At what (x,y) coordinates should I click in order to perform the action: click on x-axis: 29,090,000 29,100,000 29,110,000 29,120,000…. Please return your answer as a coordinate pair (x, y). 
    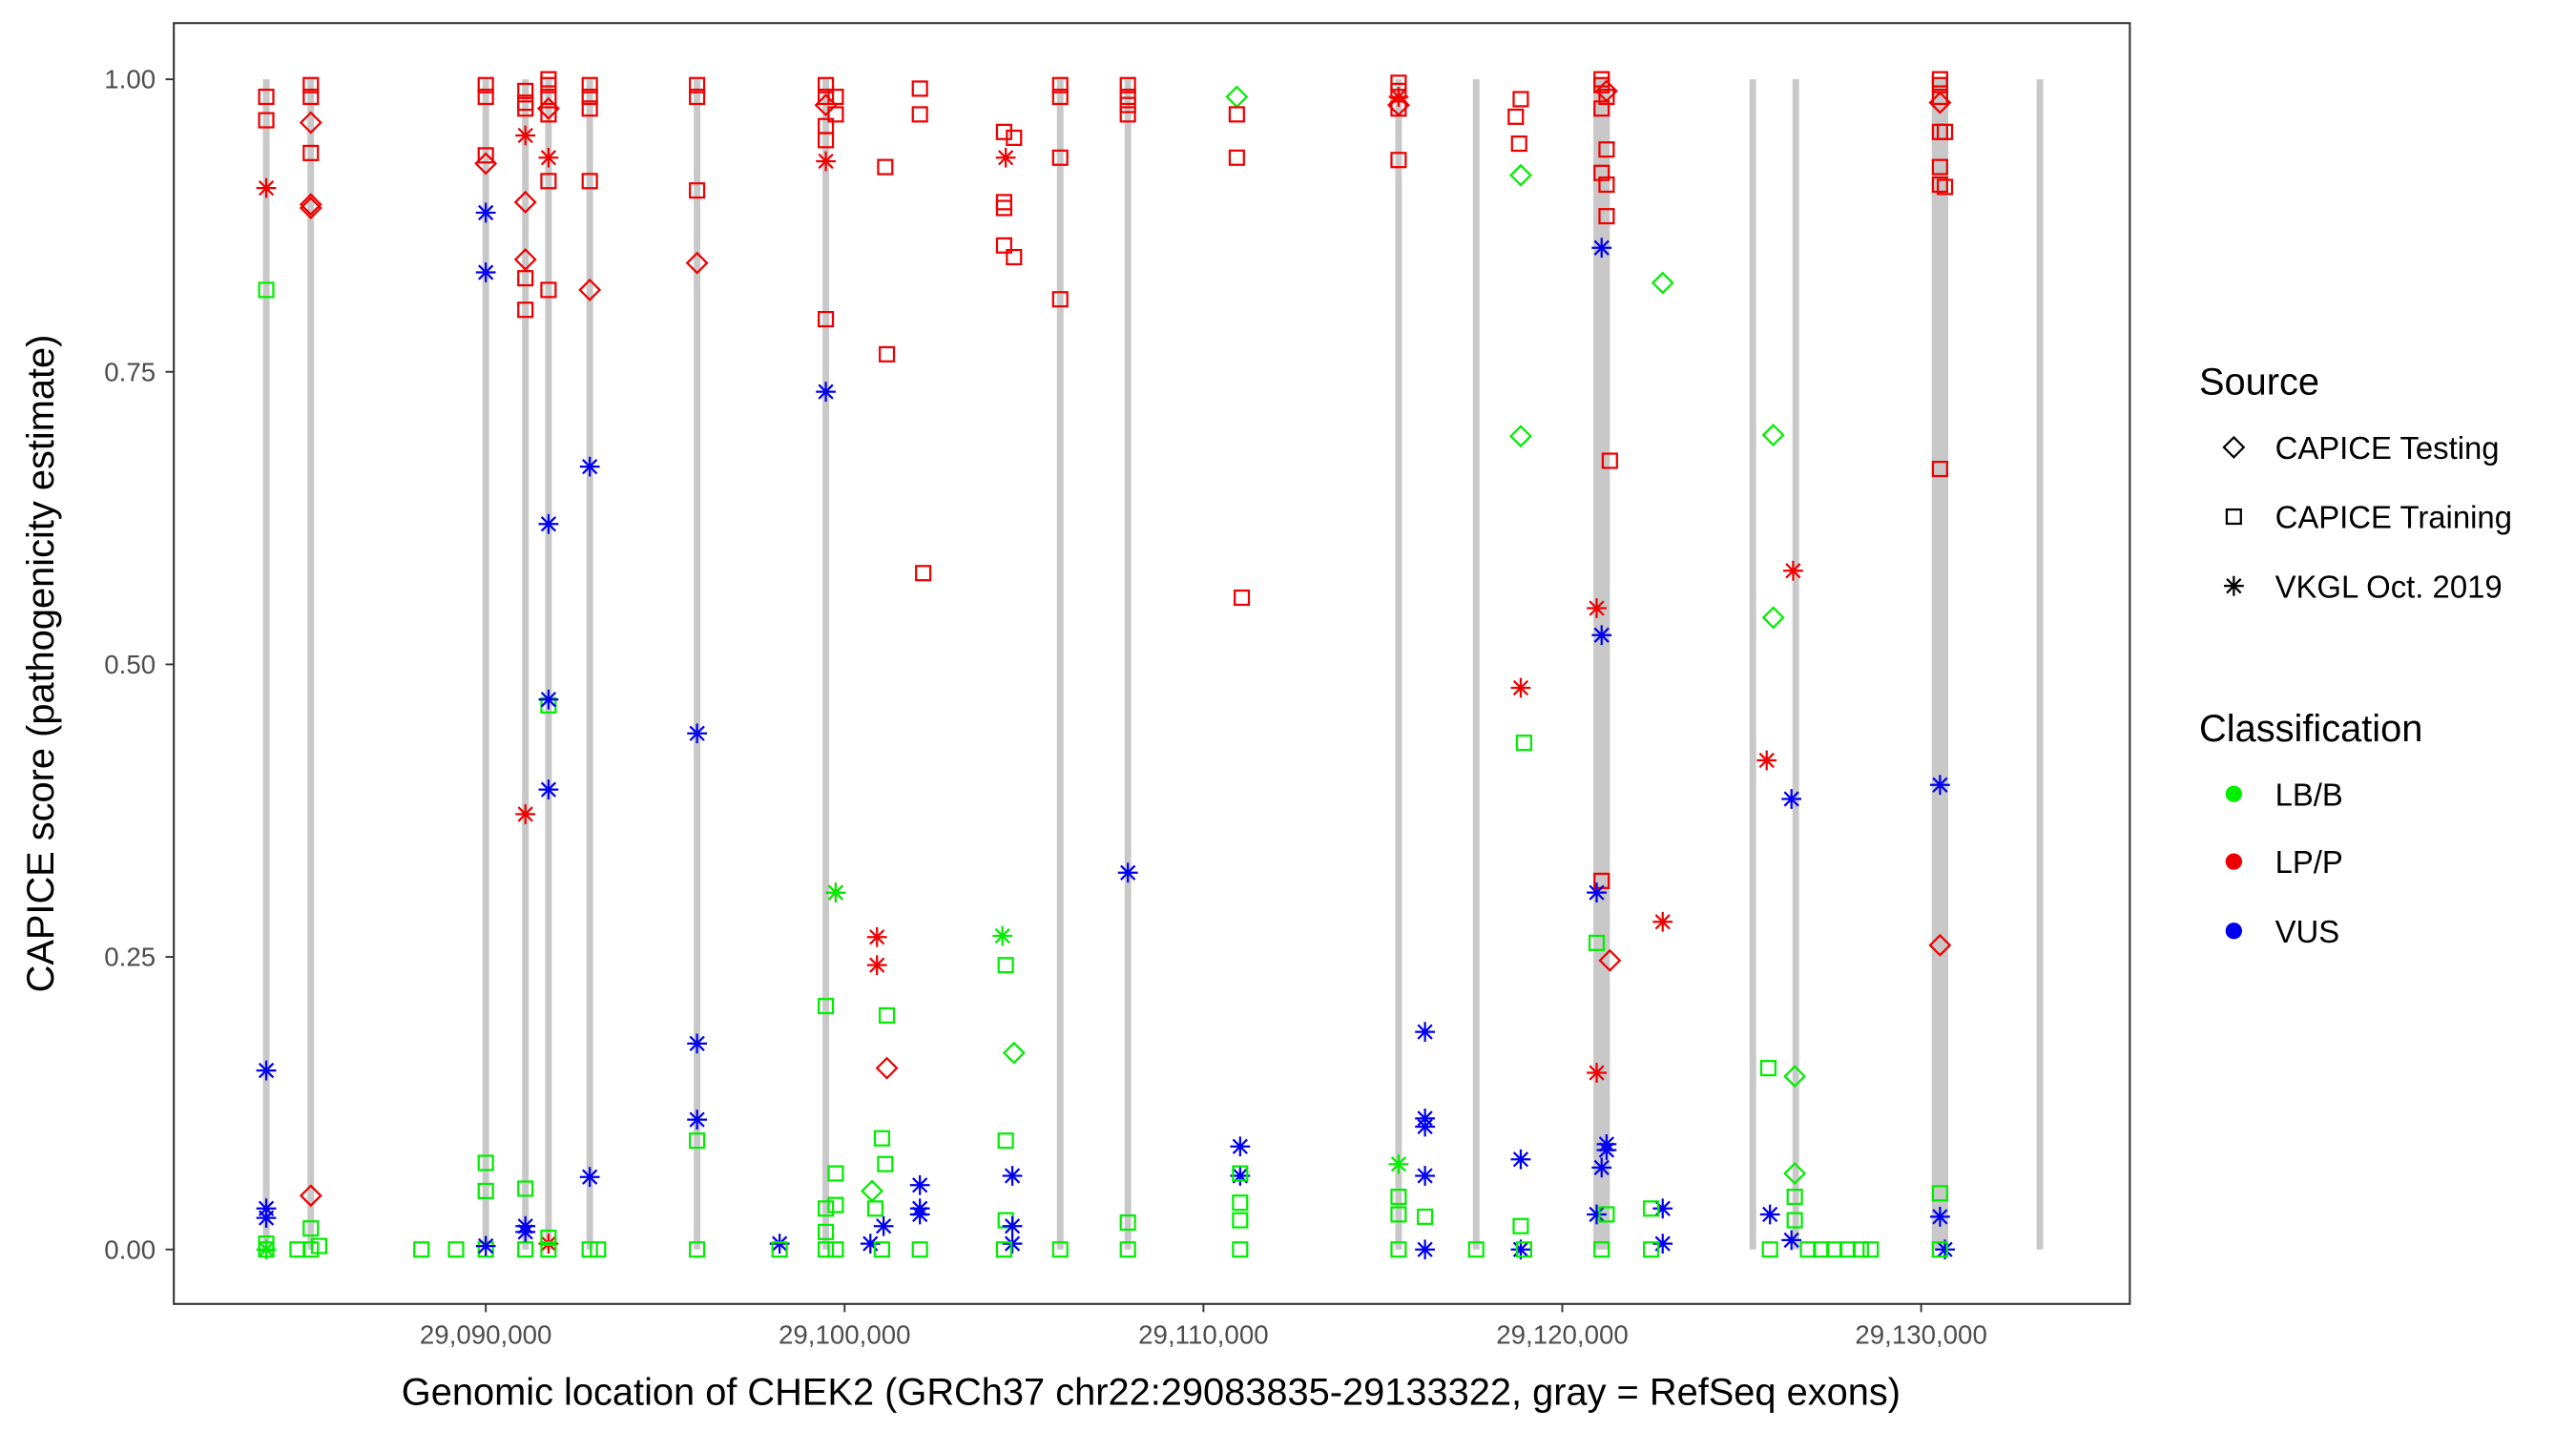
    Looking at the image, I should click on (1203, 1326).